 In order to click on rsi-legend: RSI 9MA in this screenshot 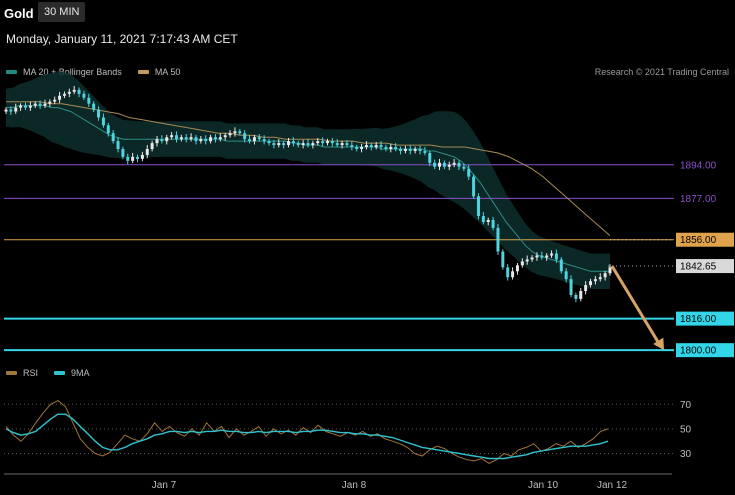, I will do `click(56, 373)`.